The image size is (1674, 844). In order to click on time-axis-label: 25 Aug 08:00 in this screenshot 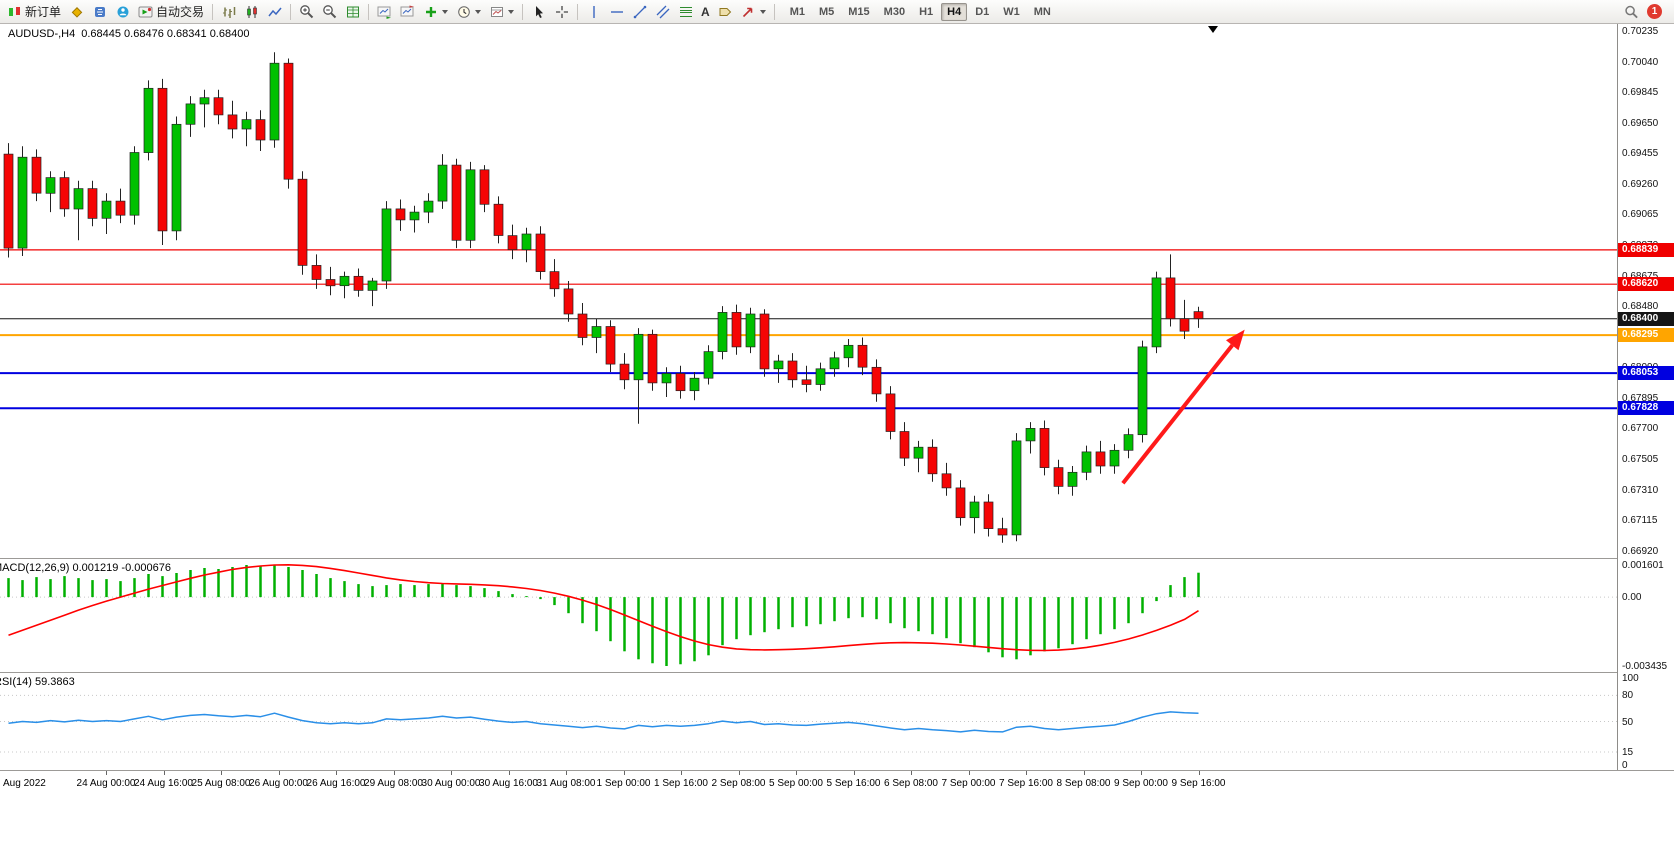, I will do `click(221, 783)`.